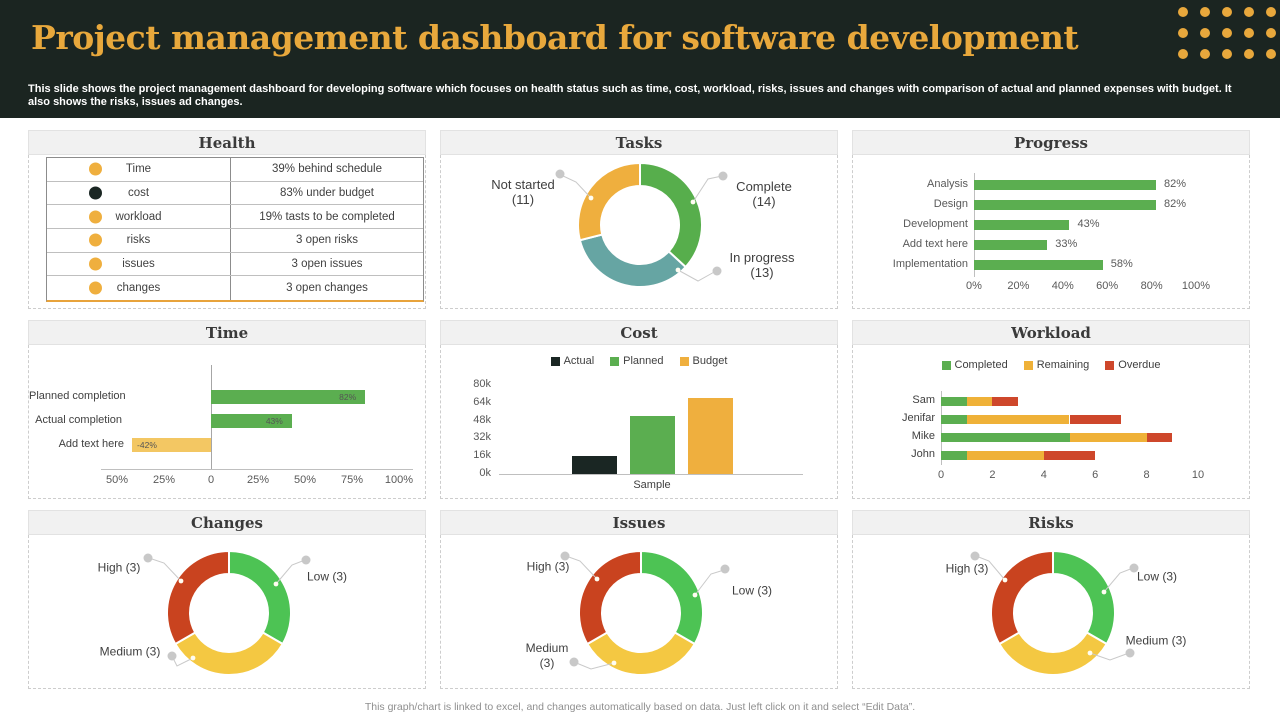 The width and height of the screenshot is (1280, 720). What do you see at coordinates (327, 576) in the screenshot?
I see `changes-label-low: Low (3)` at bounding box center [327, 576].